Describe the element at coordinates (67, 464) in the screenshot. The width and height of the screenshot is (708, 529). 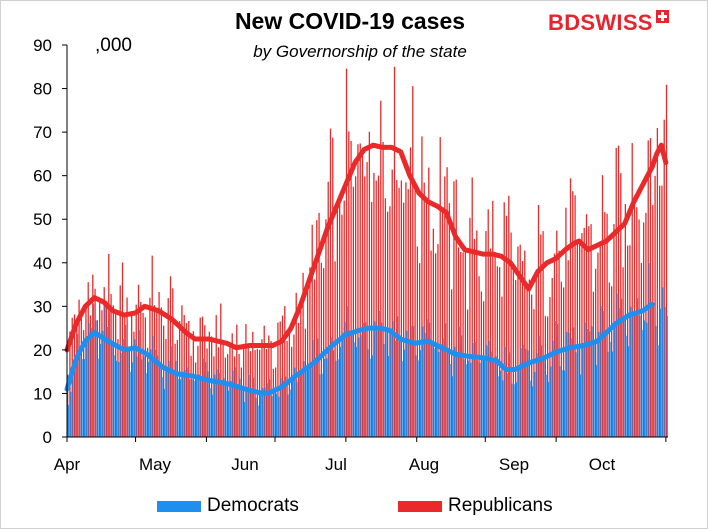
I see `x-tick-label: Apr` at that location.